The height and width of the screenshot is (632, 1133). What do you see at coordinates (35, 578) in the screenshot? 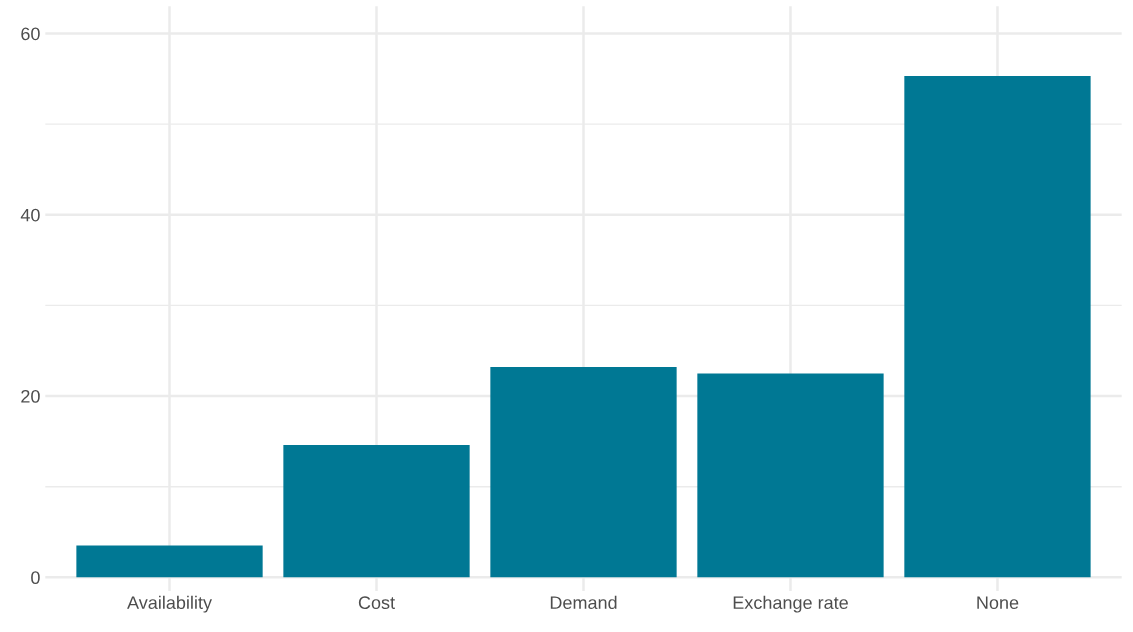
I see `y-tick-label: 0` at bounding box center [35, 578].